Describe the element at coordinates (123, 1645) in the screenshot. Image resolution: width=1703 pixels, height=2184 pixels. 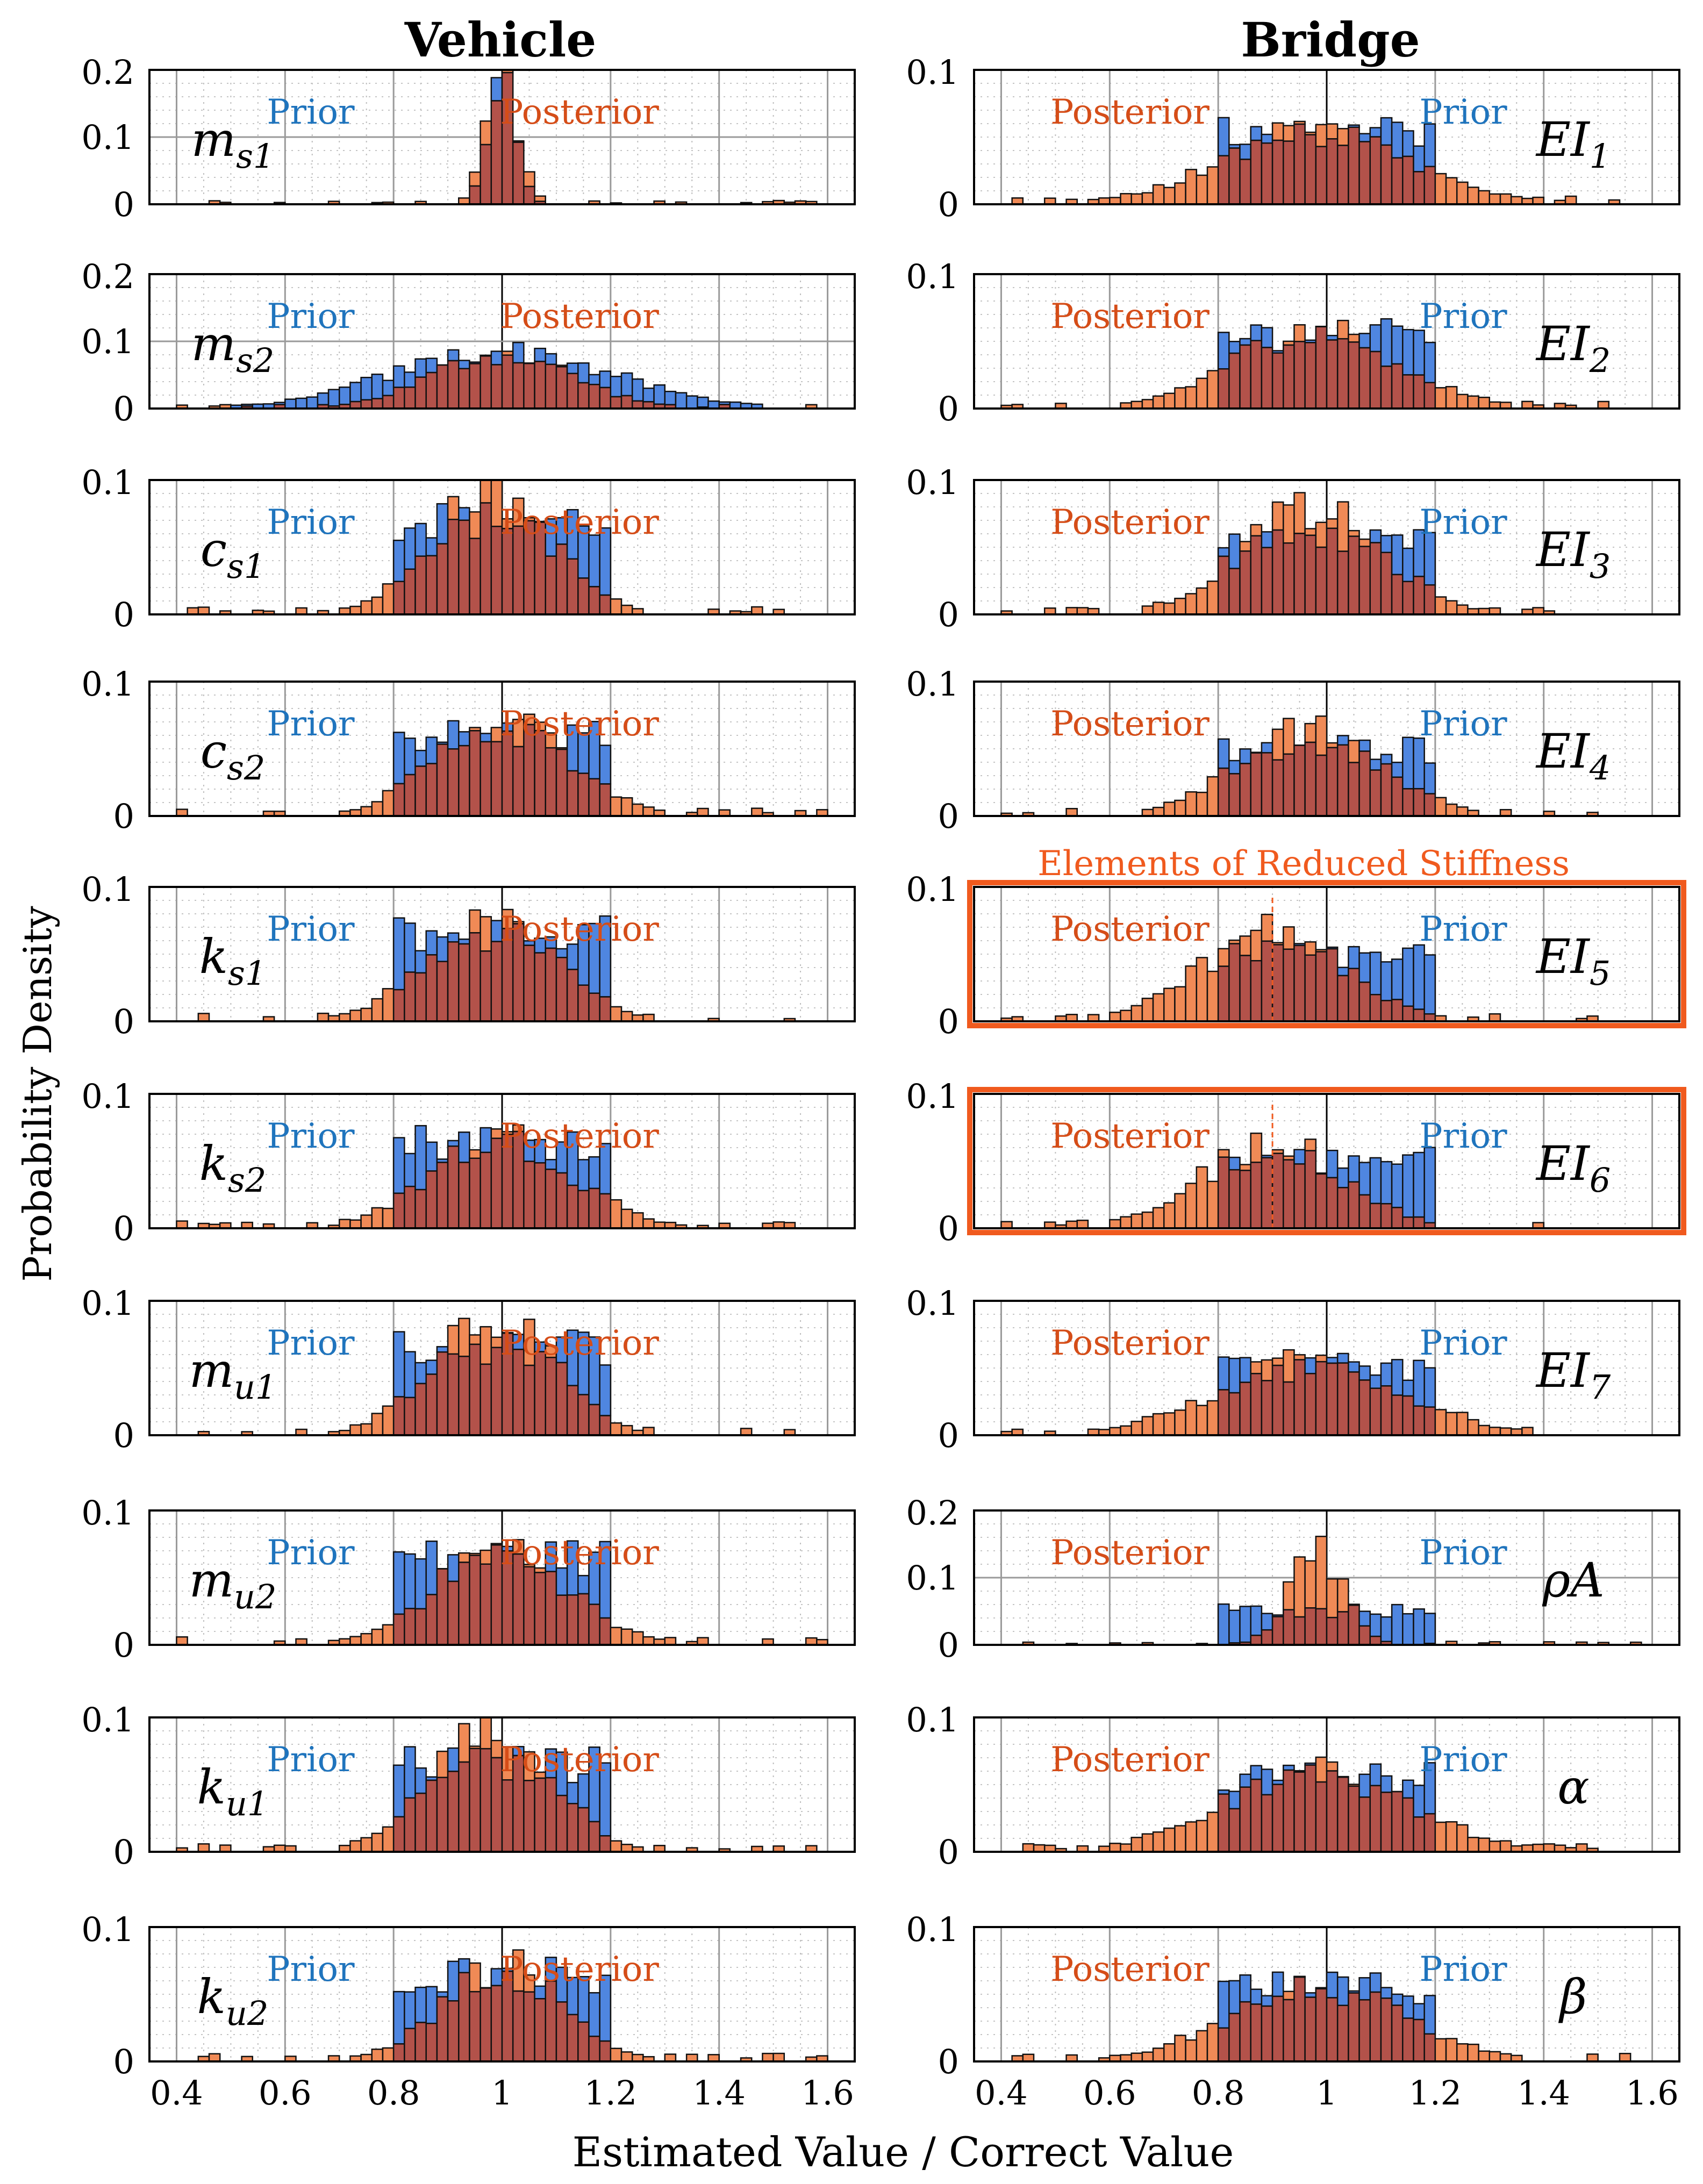
I see `y-tick-label: 0` at that location.